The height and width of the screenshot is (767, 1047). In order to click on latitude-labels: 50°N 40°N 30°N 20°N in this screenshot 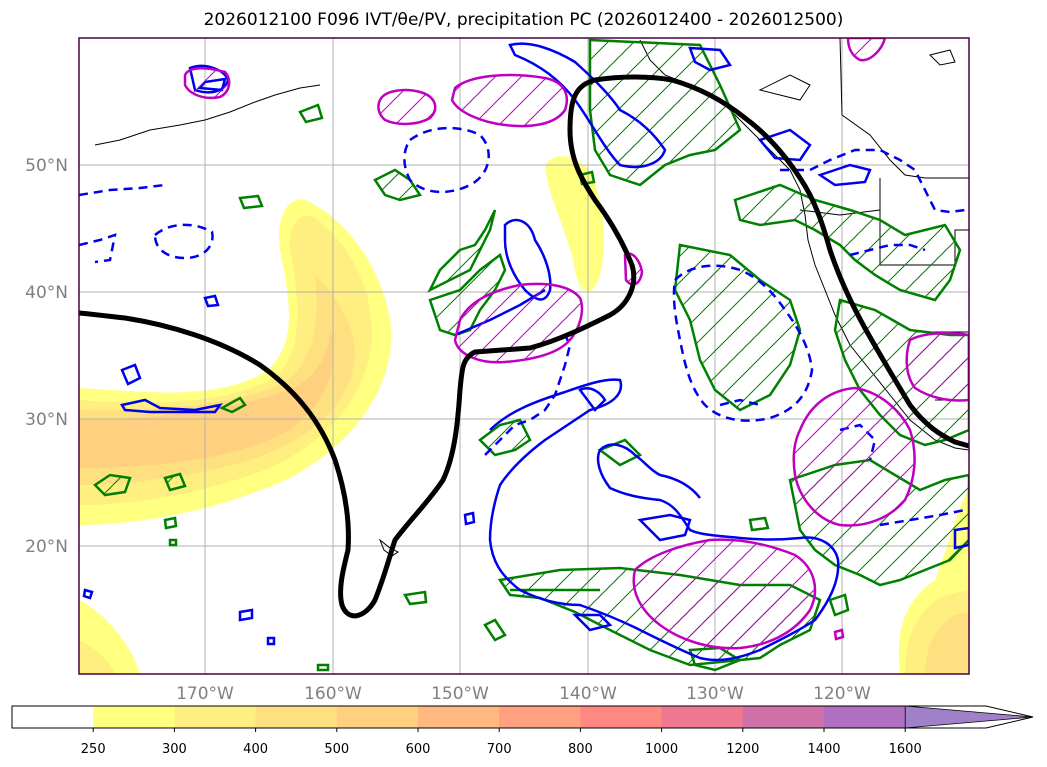, I will do `click(46, 356)`.